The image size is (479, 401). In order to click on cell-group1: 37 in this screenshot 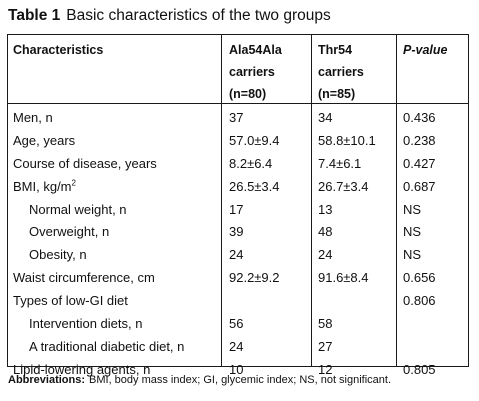, I will do `click(236, 117)`.